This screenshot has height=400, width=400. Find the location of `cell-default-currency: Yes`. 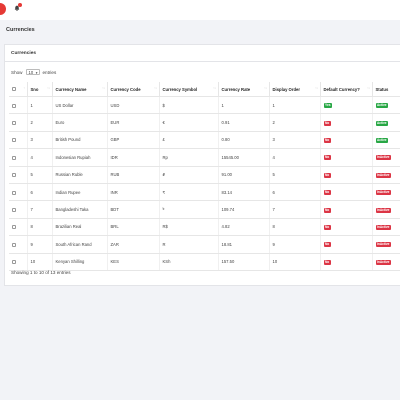

cell-default-currency: Yes is located at coordinates (346, 105).